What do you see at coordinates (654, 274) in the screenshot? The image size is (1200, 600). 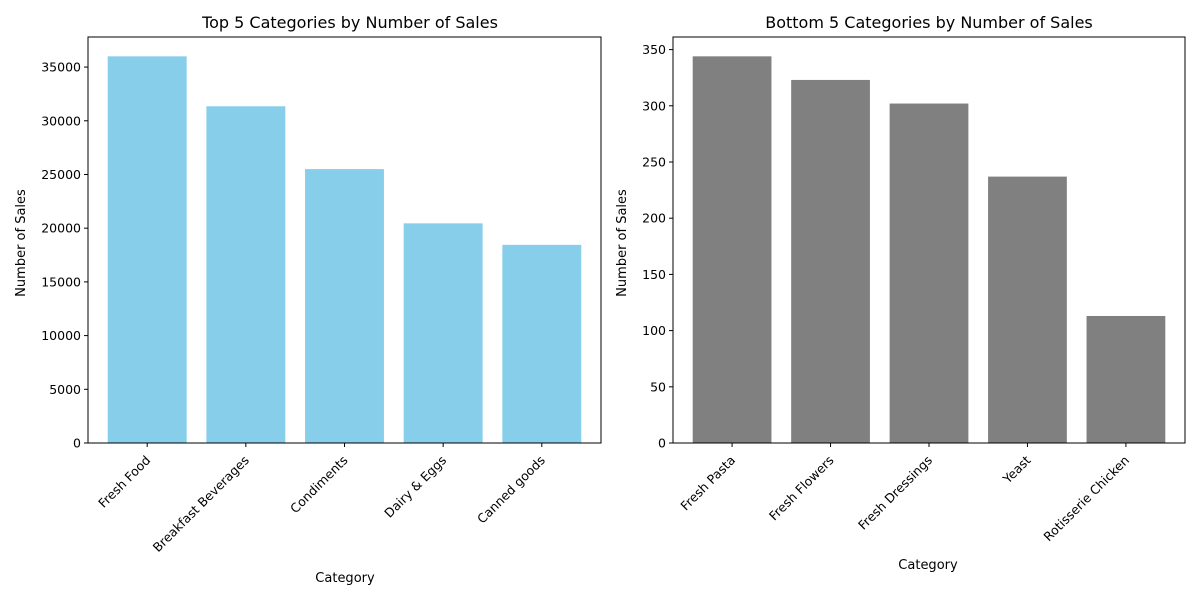 I see `bottom-y-tick-label: 150` at bounding box center [654, 274].